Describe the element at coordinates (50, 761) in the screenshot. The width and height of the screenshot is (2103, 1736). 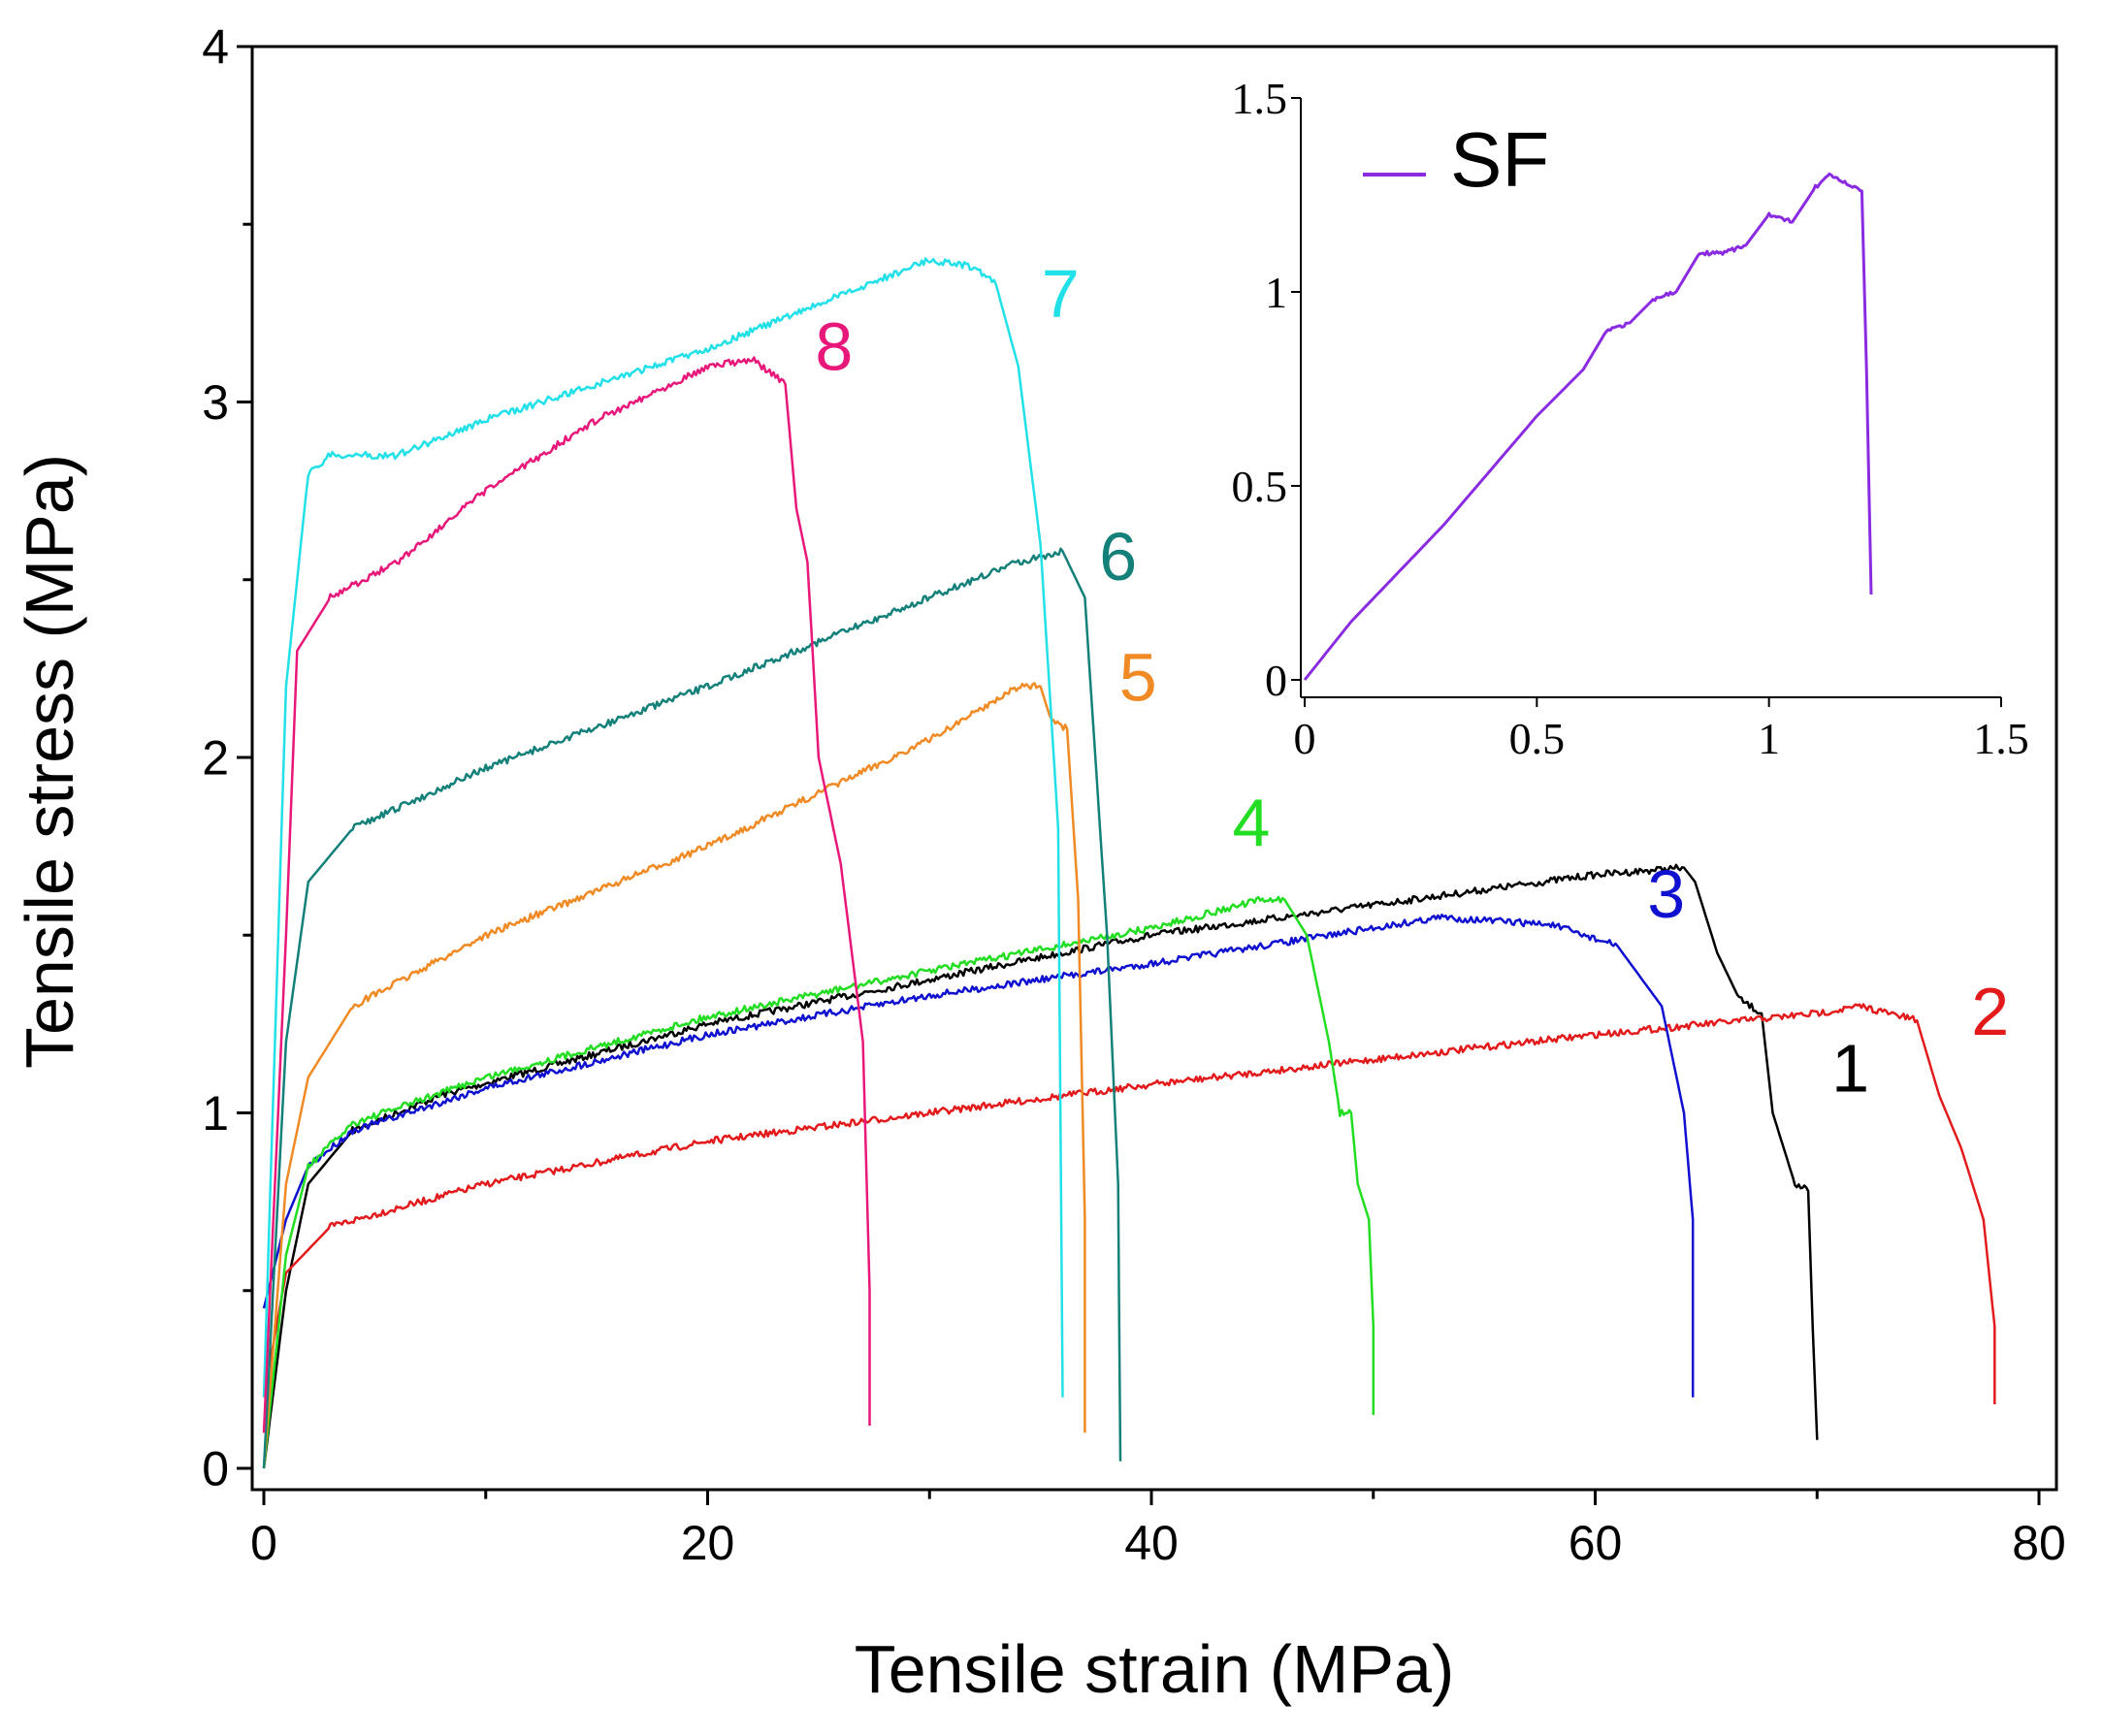
I see `y-axis-label: Tensile stress (MPa)` at that location.